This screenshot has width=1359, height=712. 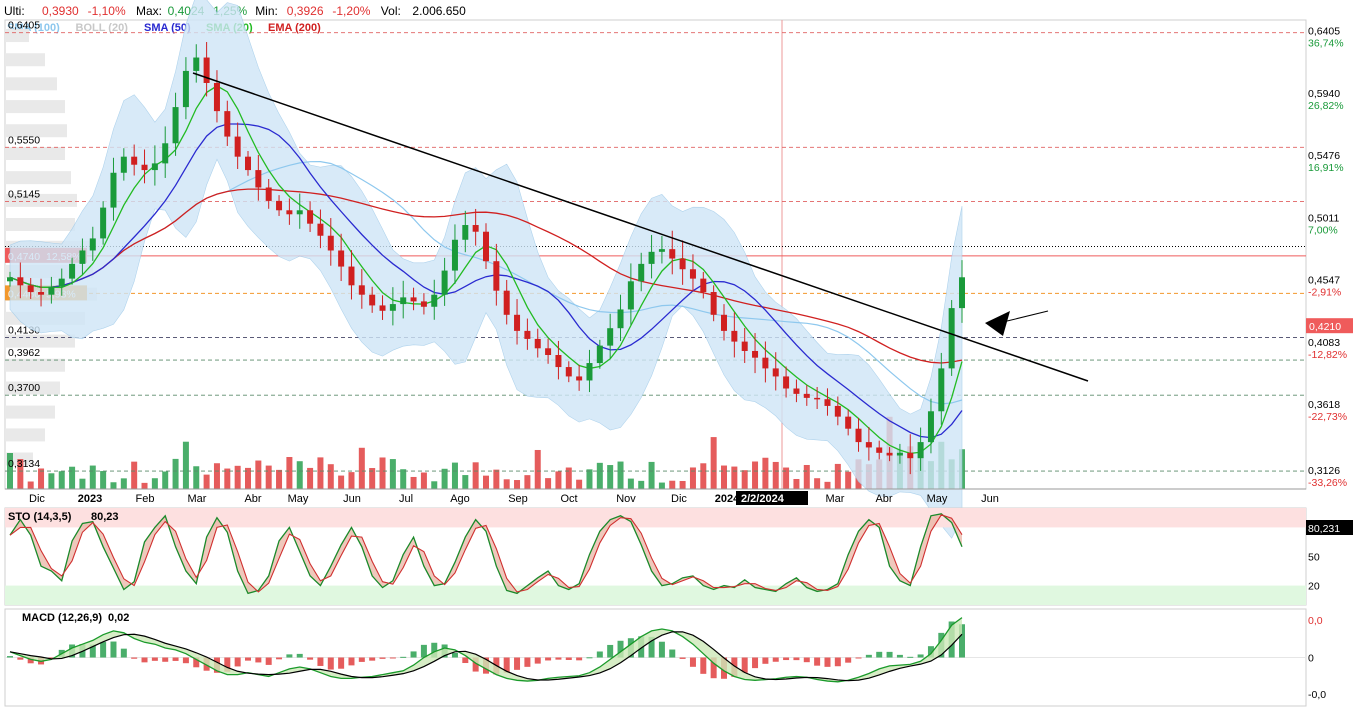 I want to click on x-tick-label: Abr, so click(x=252, y=499).